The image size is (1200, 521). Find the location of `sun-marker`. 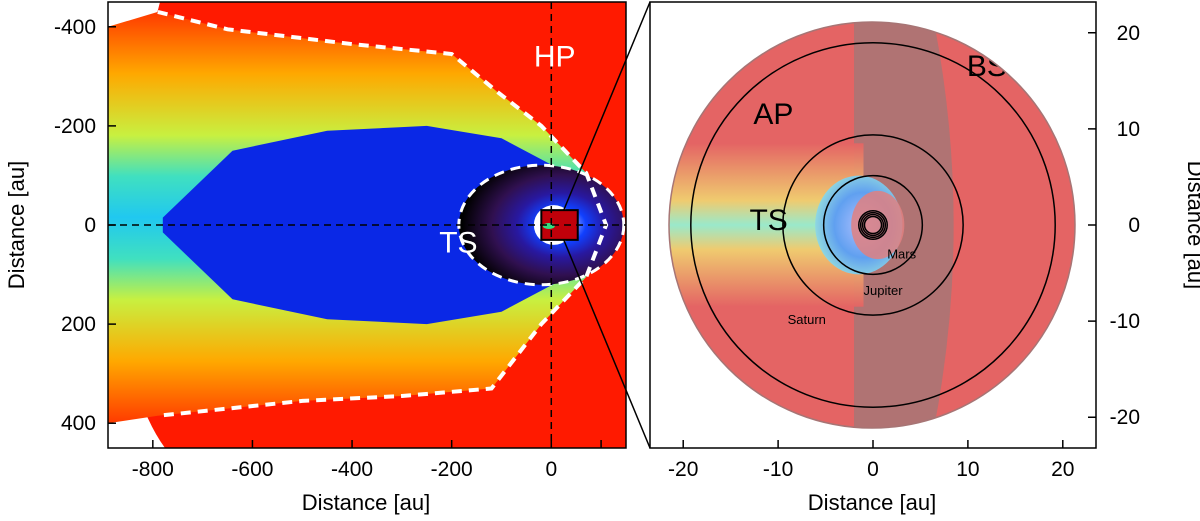

sun-marker is located at coordinates (548, 225).